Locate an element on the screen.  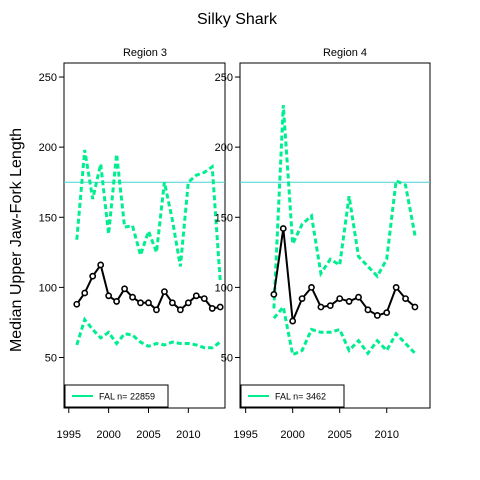
panel-title-region-3: Region 3 is located at coordinates (145, 53).